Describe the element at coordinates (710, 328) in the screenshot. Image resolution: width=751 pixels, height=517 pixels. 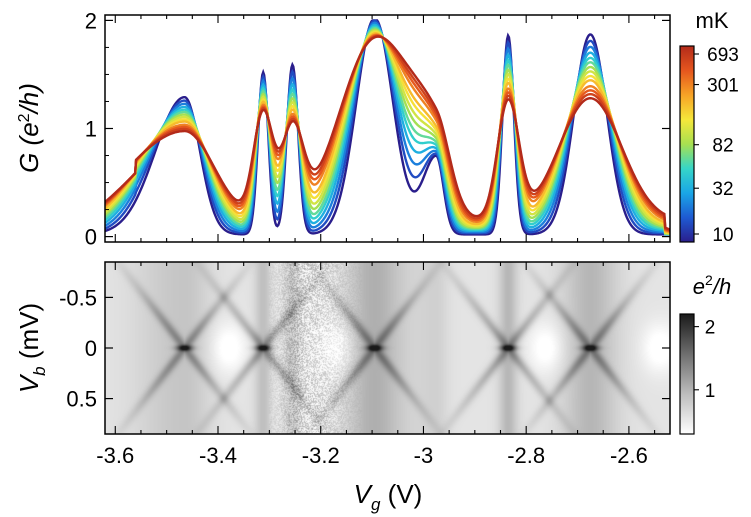
I see `gray-cbar-label: 2` at that location.